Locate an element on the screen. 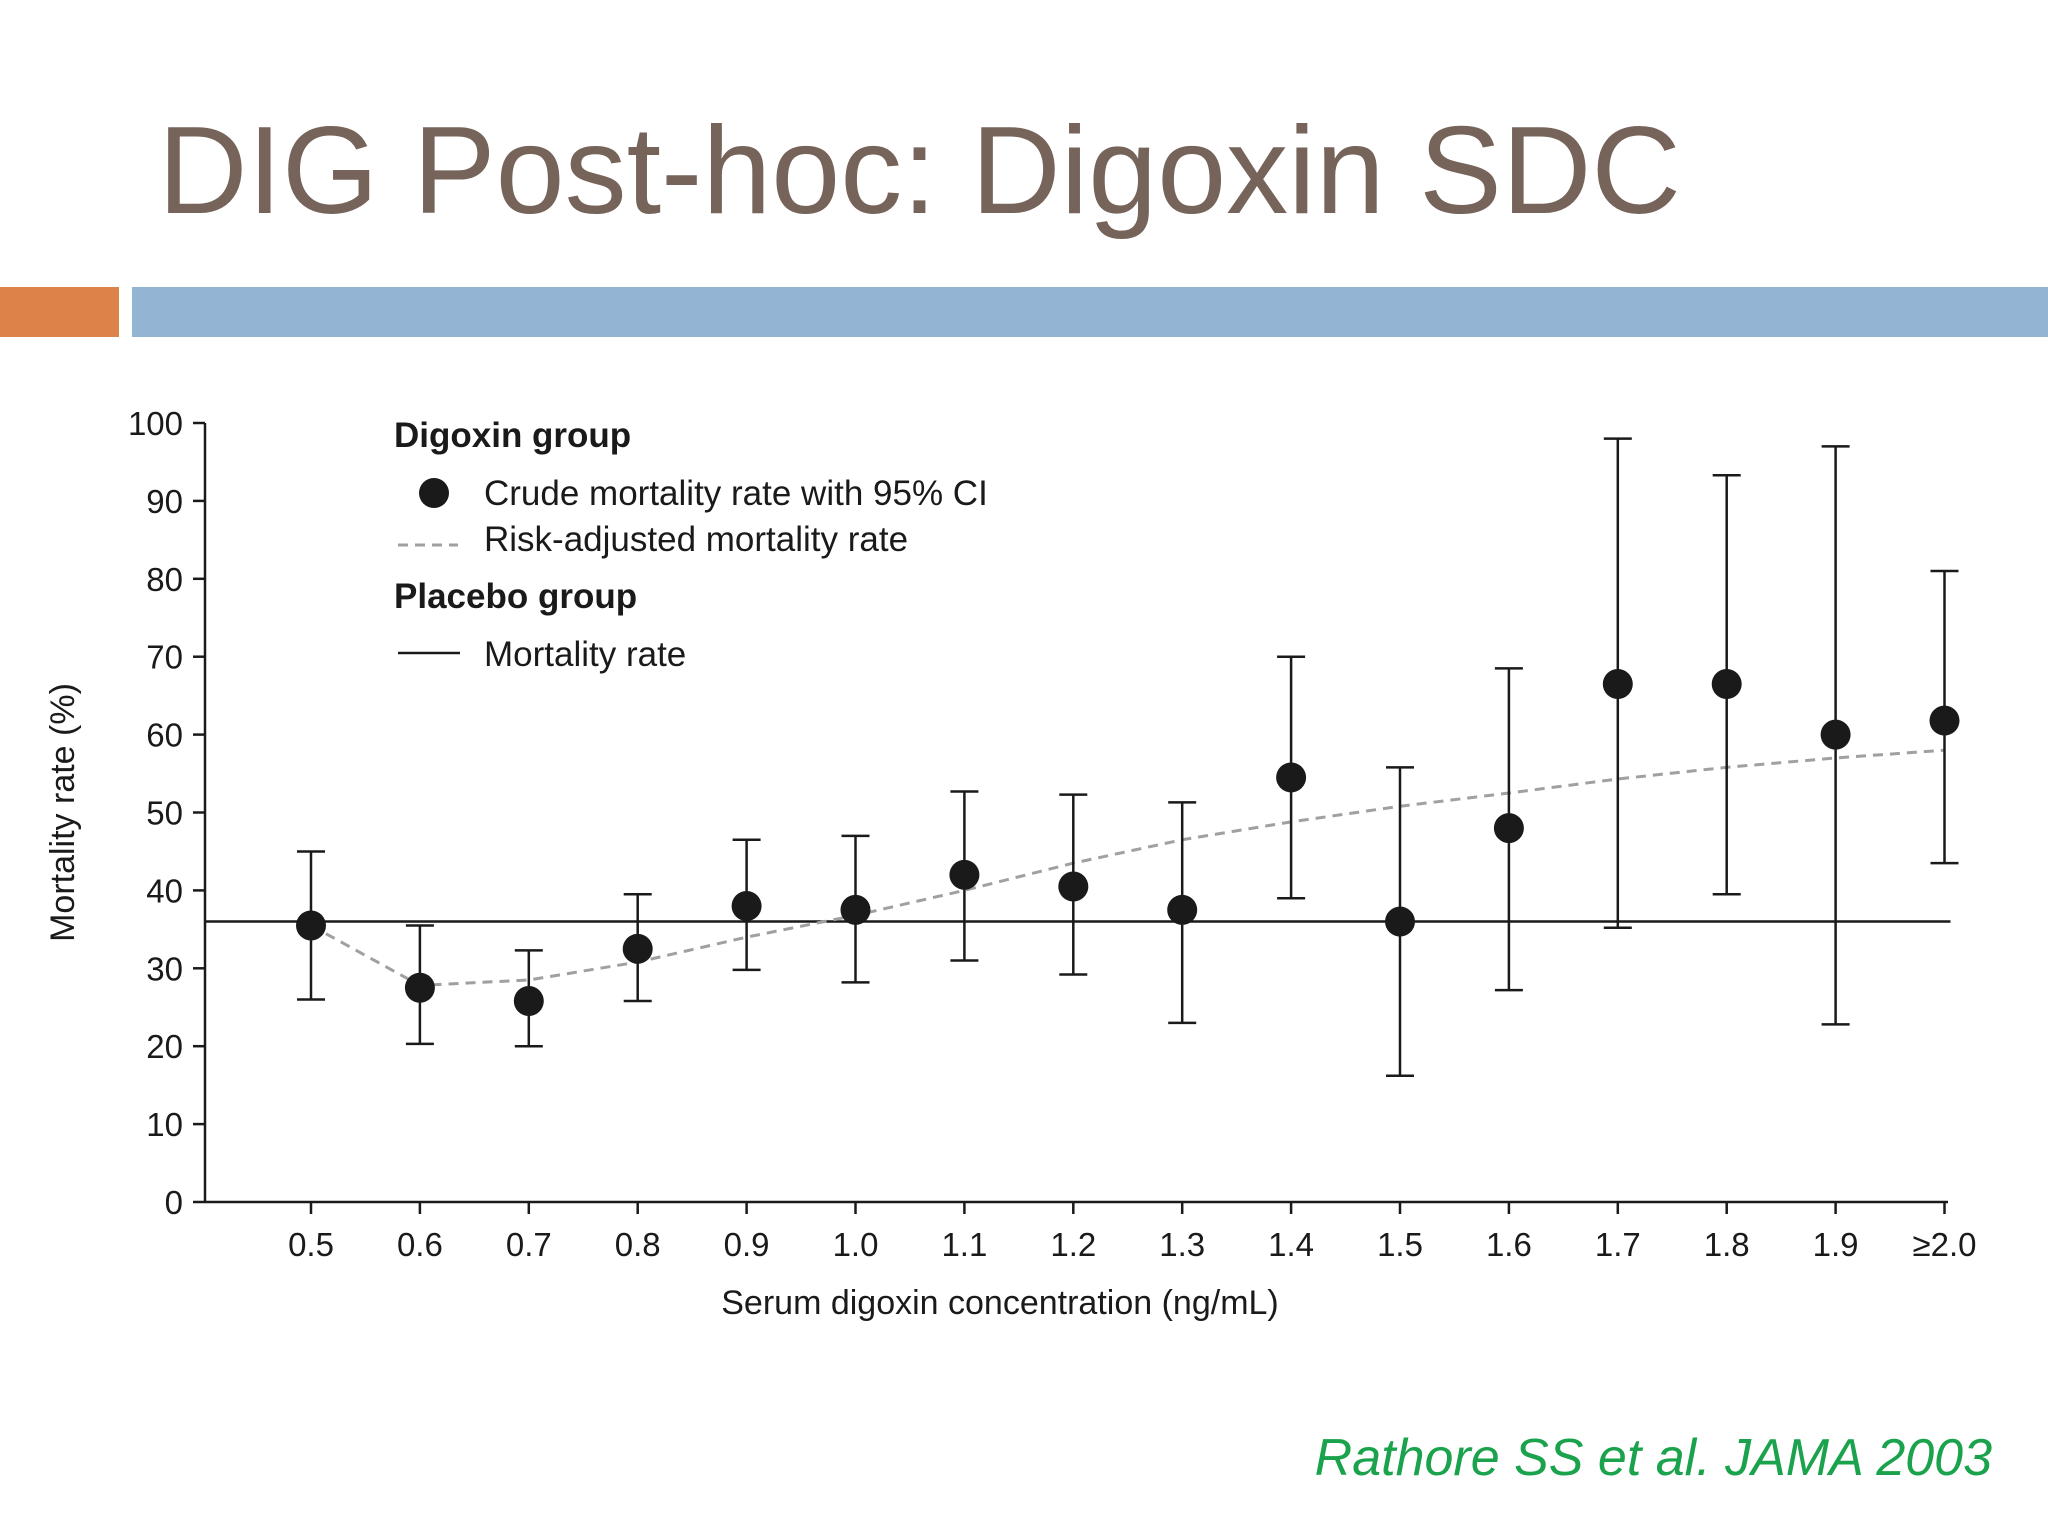 The height and width of the screenshot is (1536, 2048). x-tick-label: 1.5 is located at coordinates (1400, 1244).